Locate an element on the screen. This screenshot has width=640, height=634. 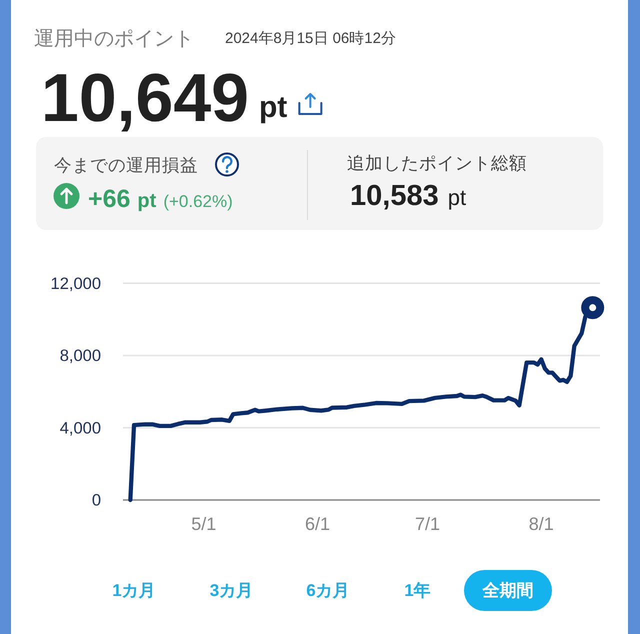
y-tick-label: 4,000 is located at coordinates (80, 428).